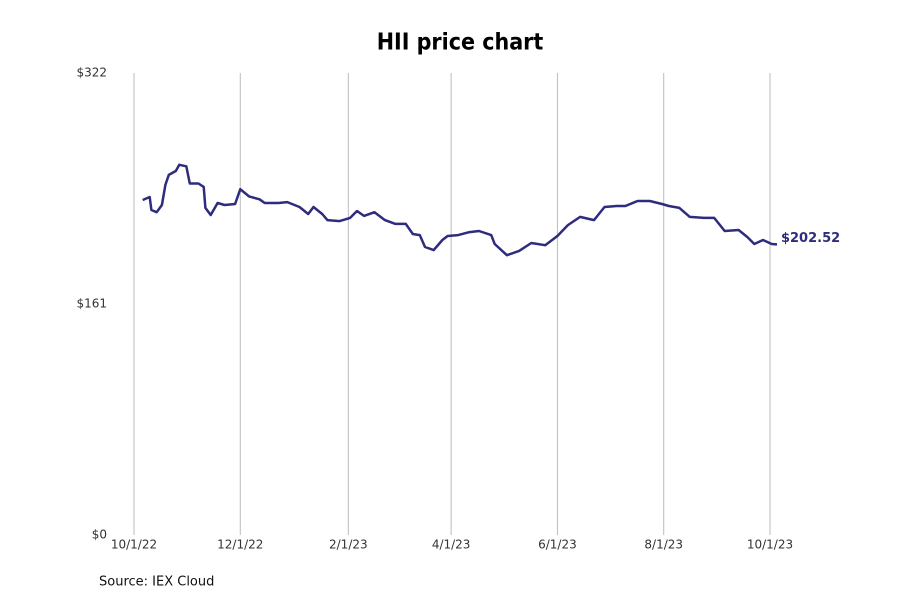 This screenshot has width=900, height=600. Describe the element at coordinates (91, 73) in the screenshot. I see `y-tick-label: $322` at that location.